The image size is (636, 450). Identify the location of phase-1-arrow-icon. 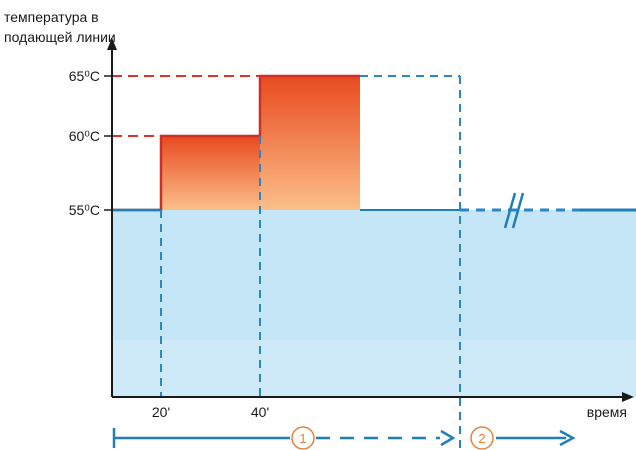
(448, 438).